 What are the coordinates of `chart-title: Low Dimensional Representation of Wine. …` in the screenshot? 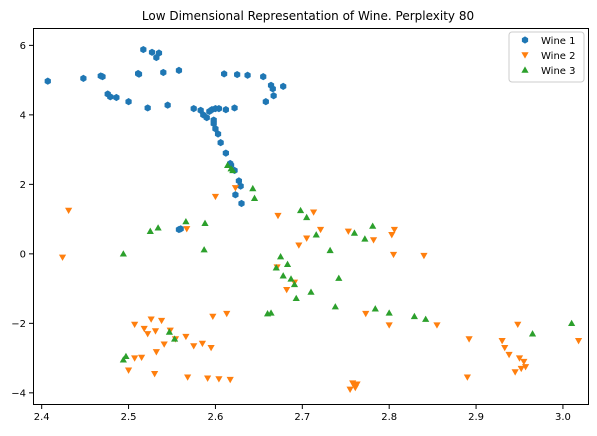 It's located at (308, 16).